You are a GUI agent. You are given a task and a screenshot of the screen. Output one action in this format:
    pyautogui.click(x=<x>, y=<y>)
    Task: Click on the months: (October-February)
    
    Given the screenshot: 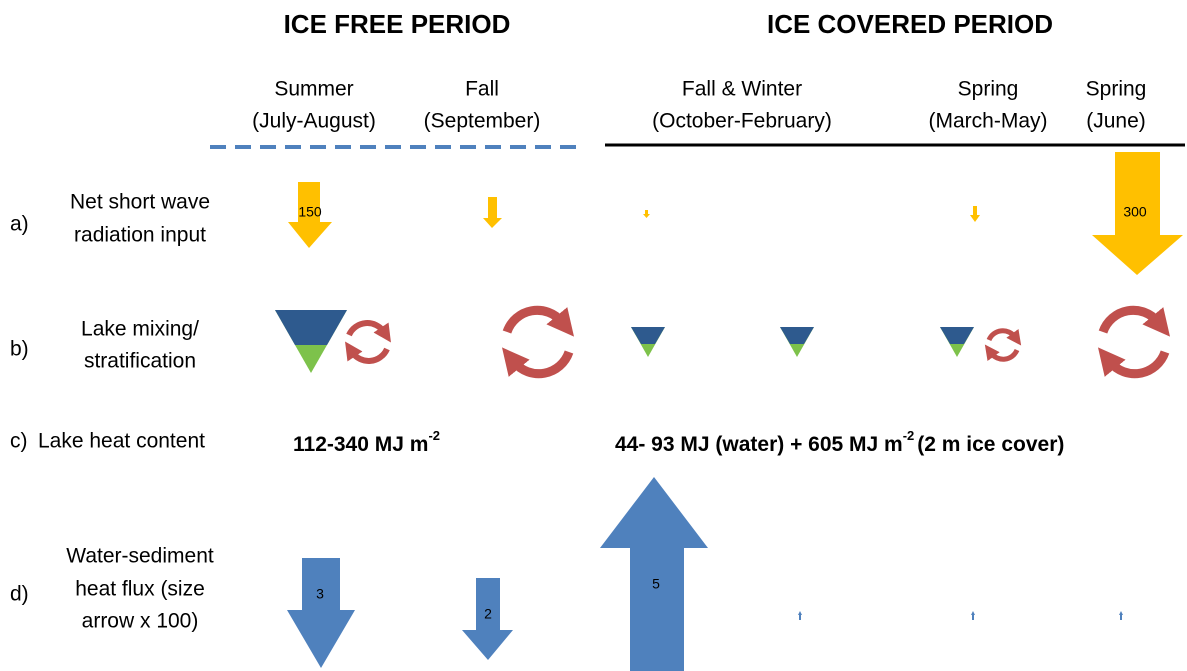 What is the action you would take?
    pyautogui.click(x=742, y=121)
    